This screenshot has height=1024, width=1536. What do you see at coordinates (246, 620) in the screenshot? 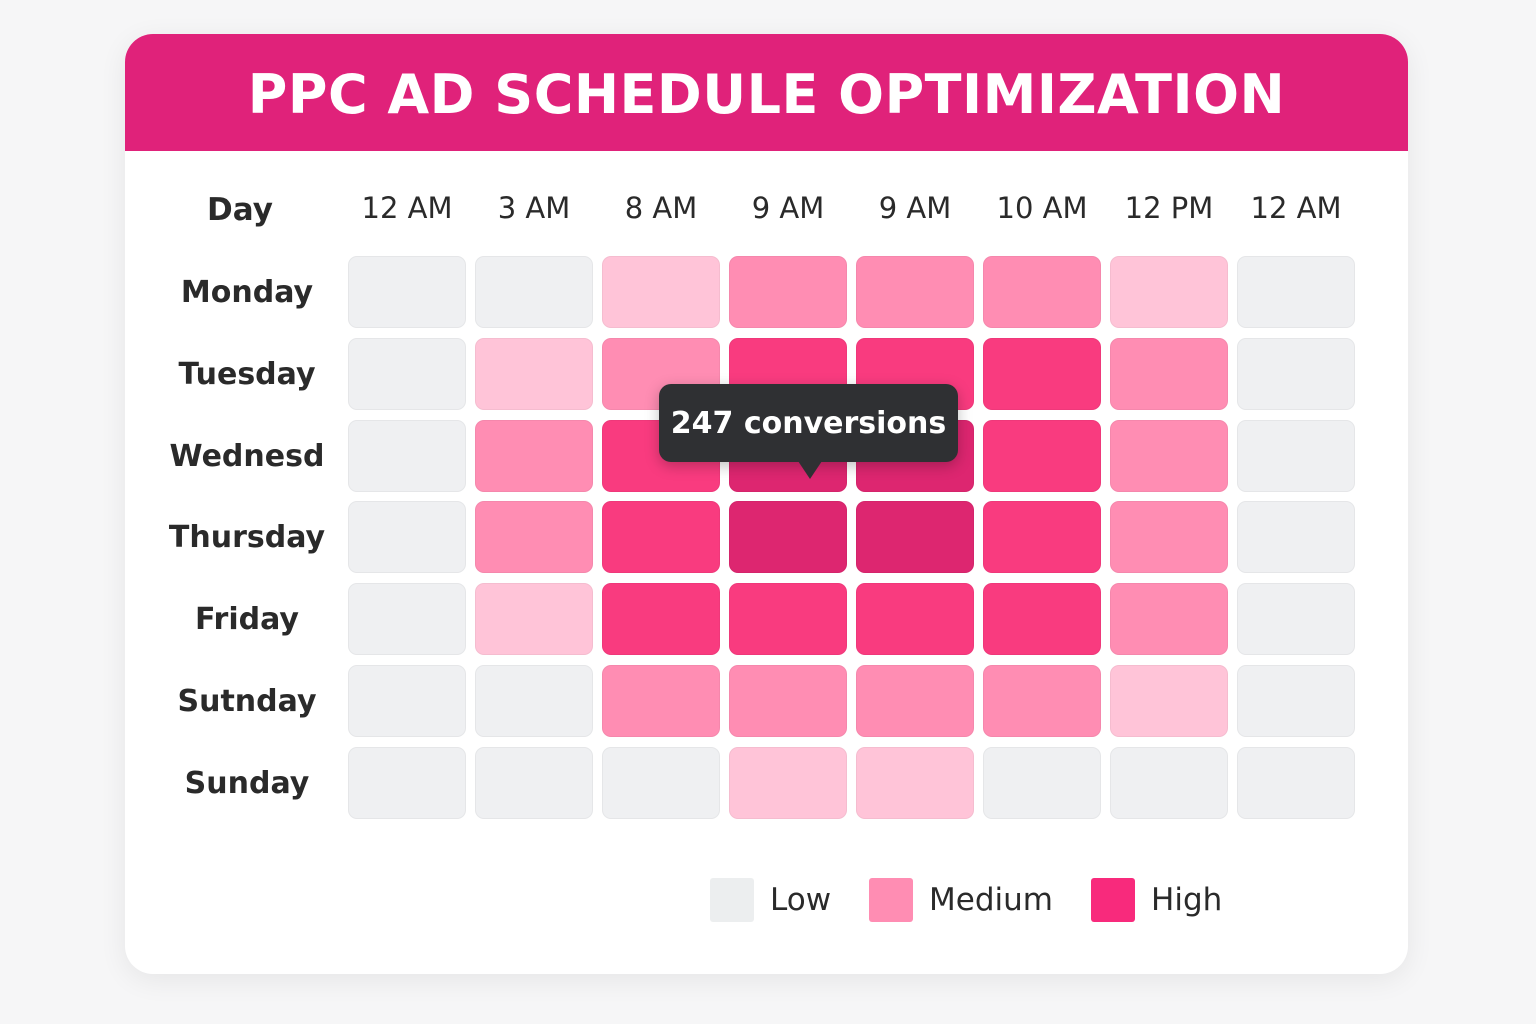
I see `row-label: Friday` at bounding box center [246, 620].